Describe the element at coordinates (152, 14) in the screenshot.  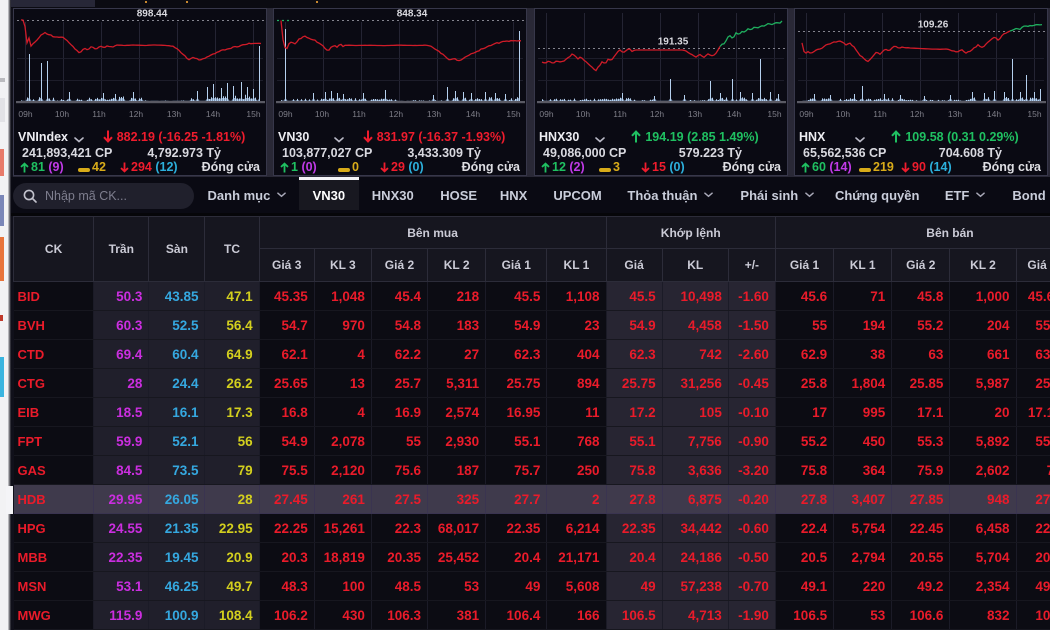
I see `svg-text: 898.44` at that location.